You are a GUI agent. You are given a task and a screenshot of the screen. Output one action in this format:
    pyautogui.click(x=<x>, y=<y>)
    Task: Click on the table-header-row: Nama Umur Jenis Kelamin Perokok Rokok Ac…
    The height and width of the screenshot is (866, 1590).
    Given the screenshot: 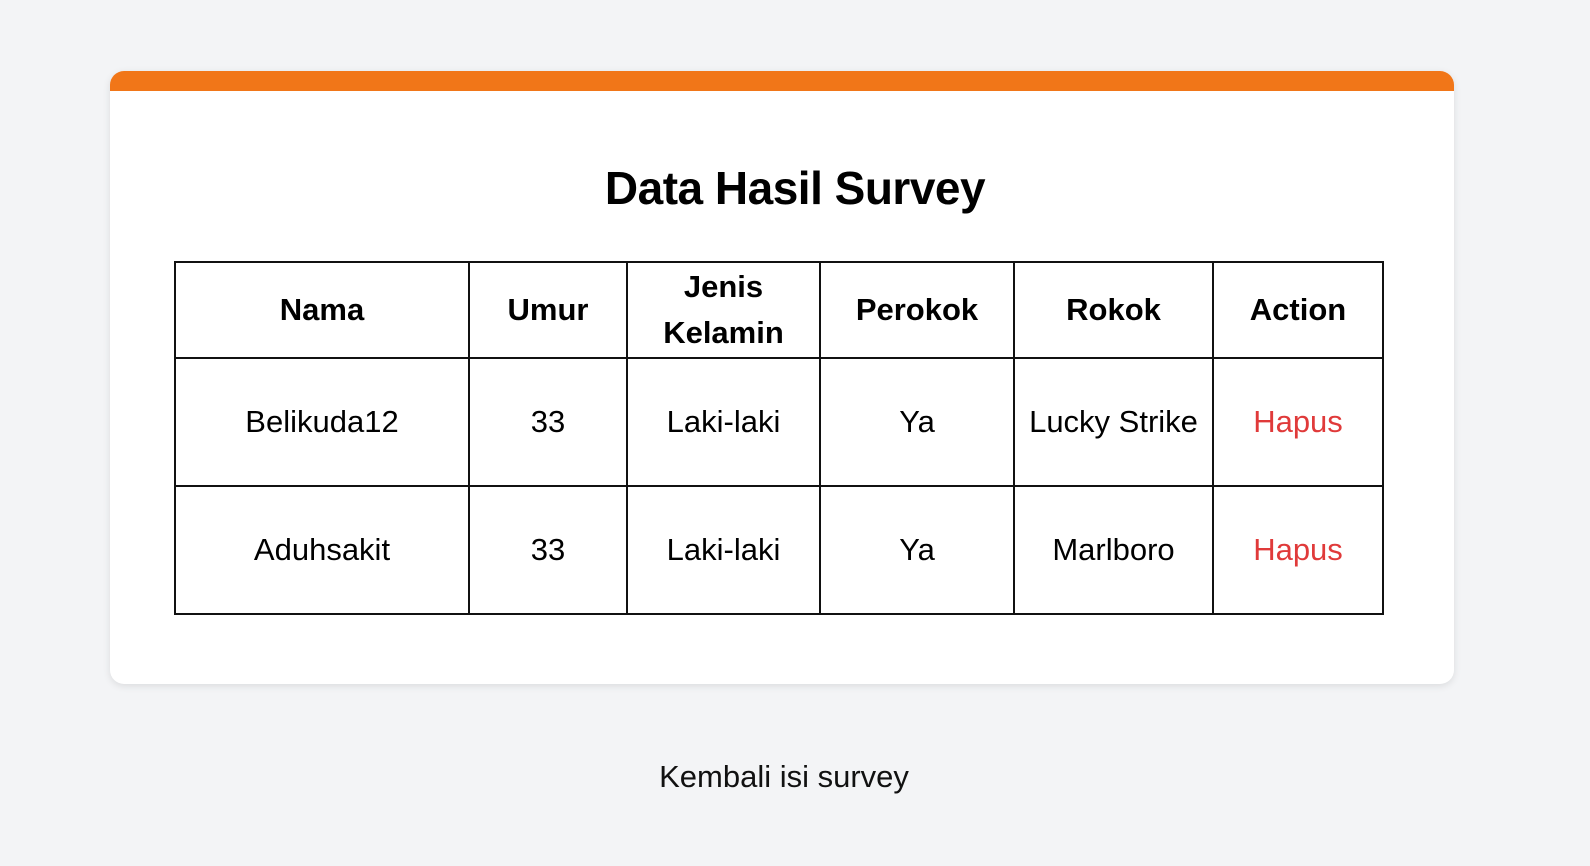 What is the action you would take?
    pyautogui.click(x=779, y=310)
    